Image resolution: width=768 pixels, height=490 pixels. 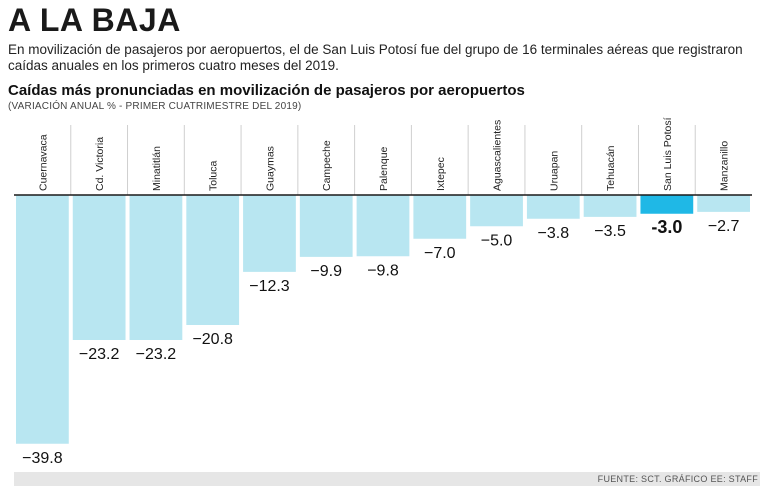 I want to click on footer-band, so click(x=387, y=479).